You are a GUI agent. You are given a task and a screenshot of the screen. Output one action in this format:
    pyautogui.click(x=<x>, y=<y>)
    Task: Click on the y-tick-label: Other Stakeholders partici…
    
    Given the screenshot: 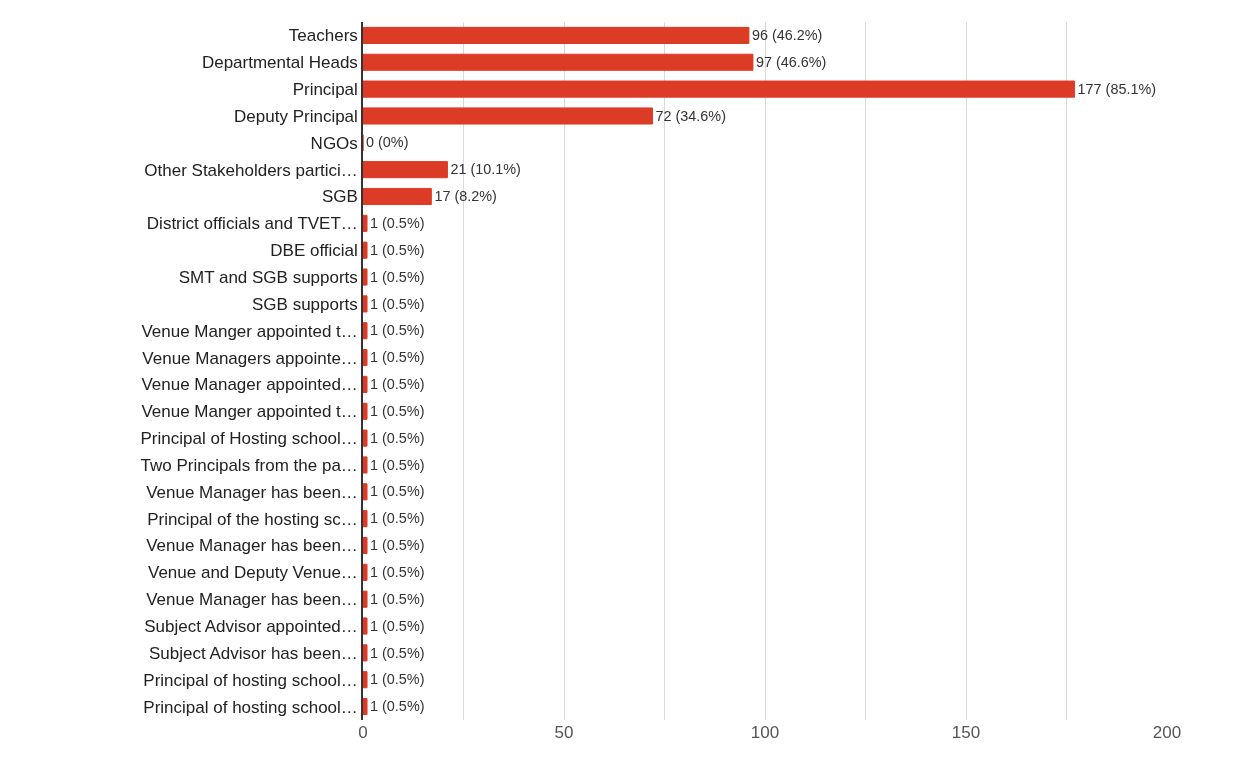 What is the action you would take?
    pyautogui.click(x=251, y=170)
    